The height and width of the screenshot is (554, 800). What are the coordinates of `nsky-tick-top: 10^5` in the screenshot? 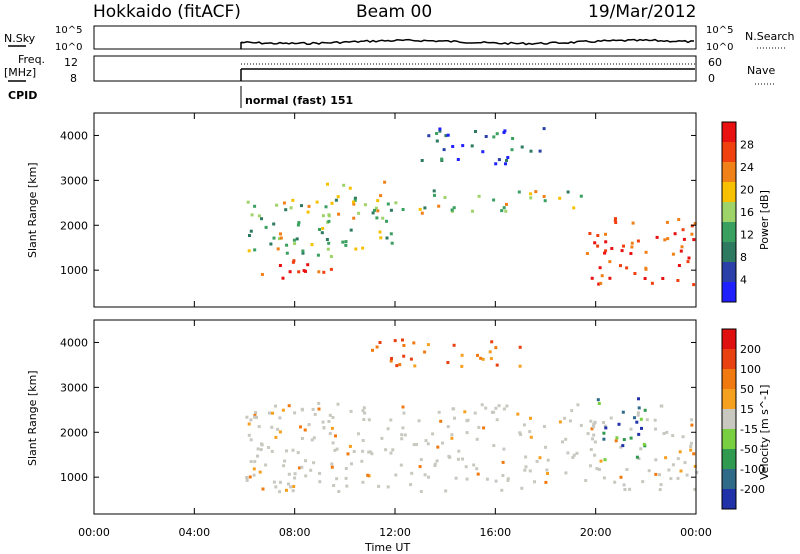 It's located at (68, 30).